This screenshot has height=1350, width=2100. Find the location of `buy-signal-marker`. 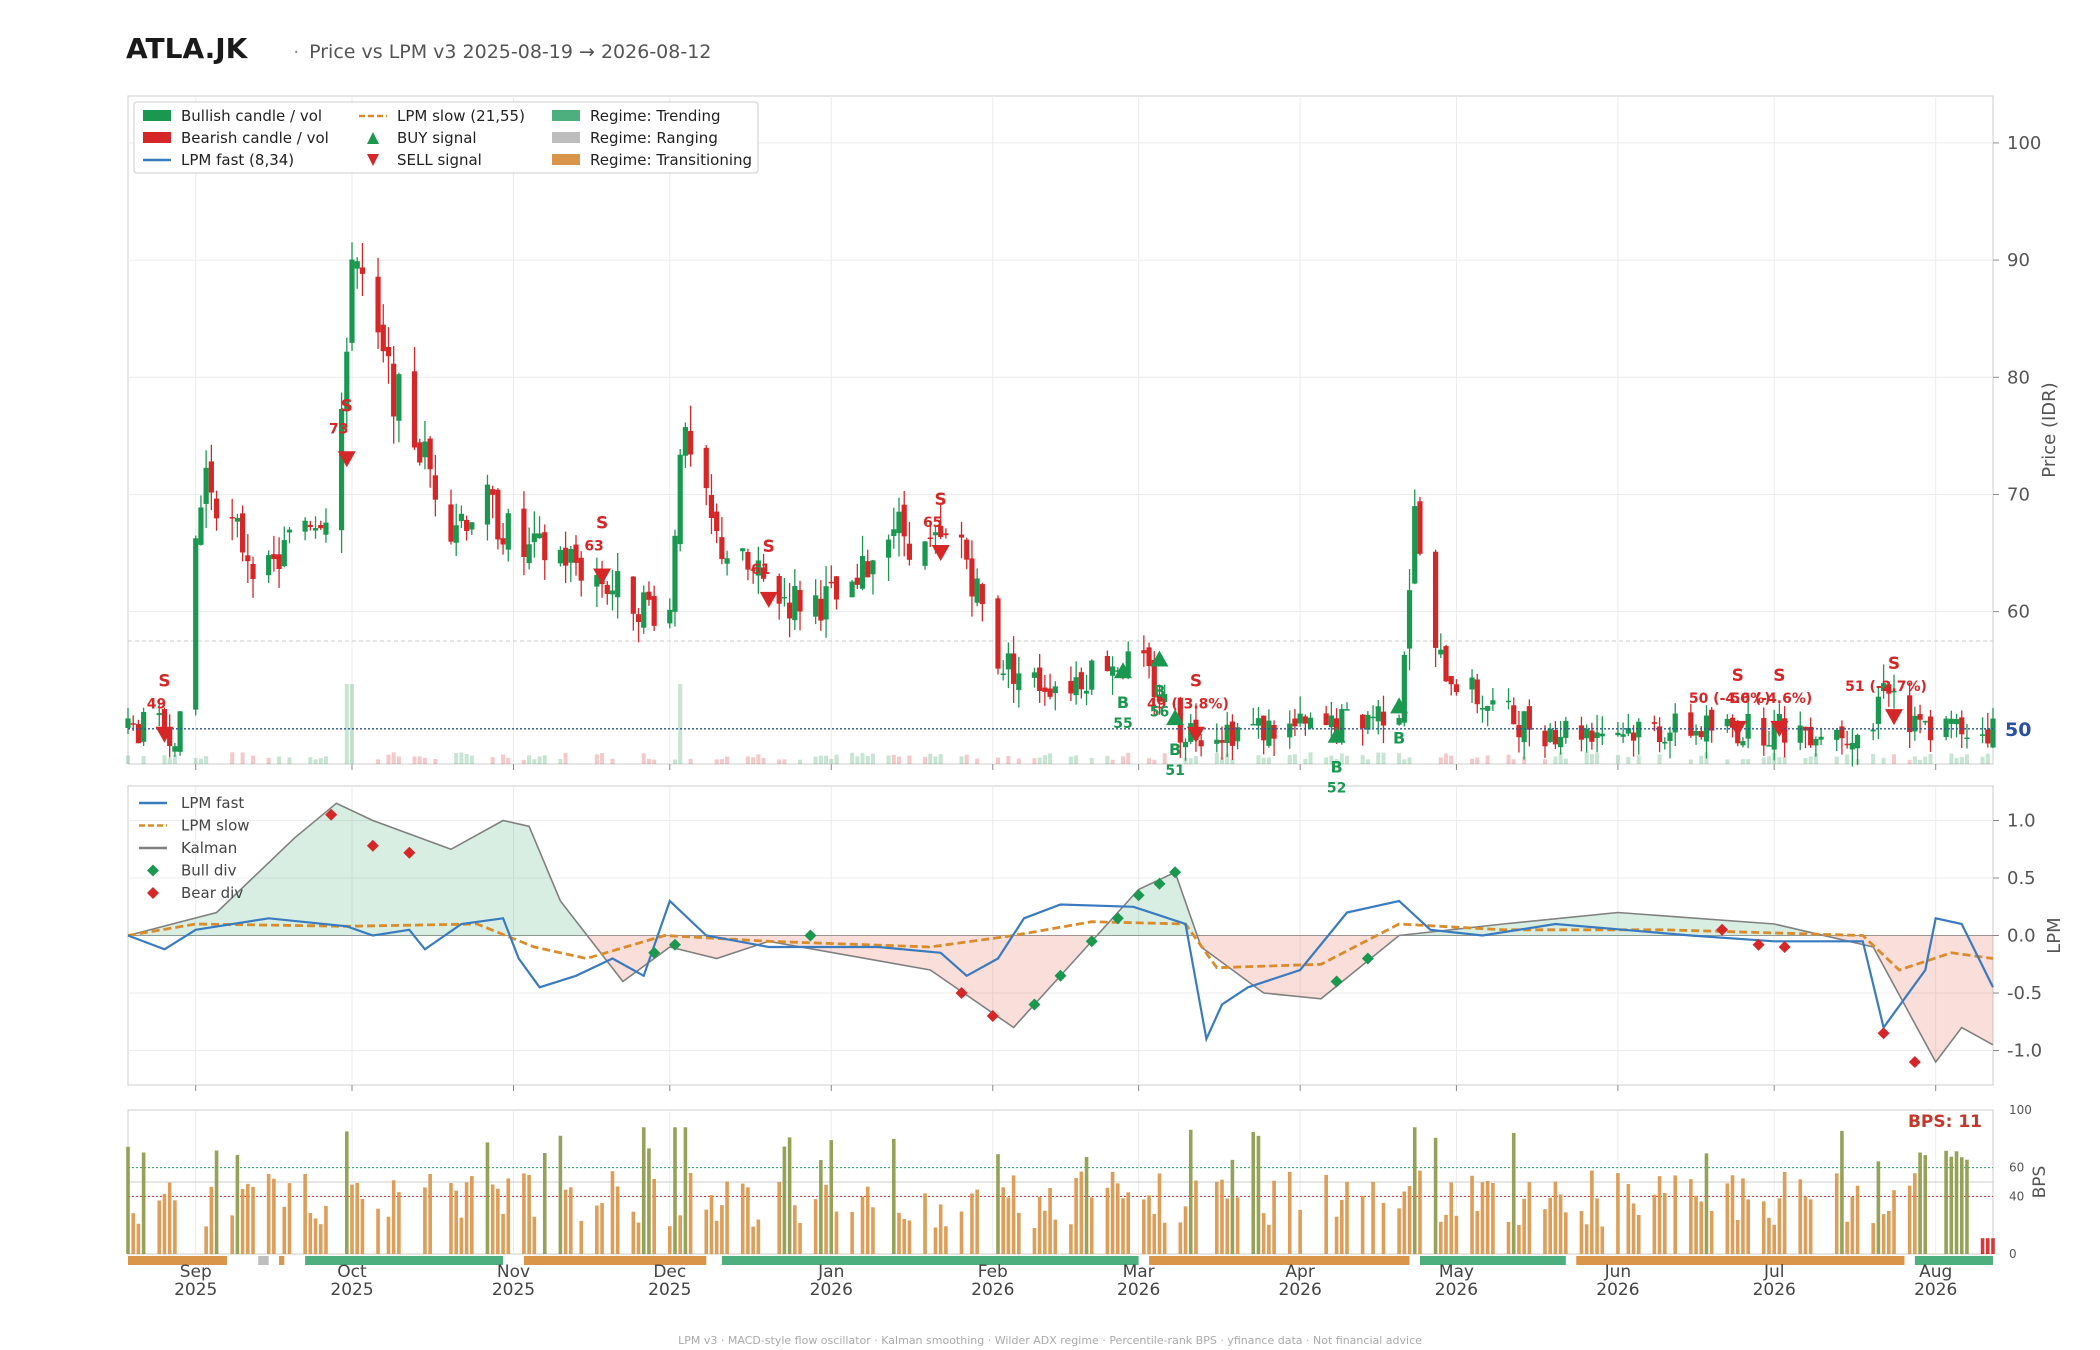

buy-signal-marker is located at coordinates (1399, 705).